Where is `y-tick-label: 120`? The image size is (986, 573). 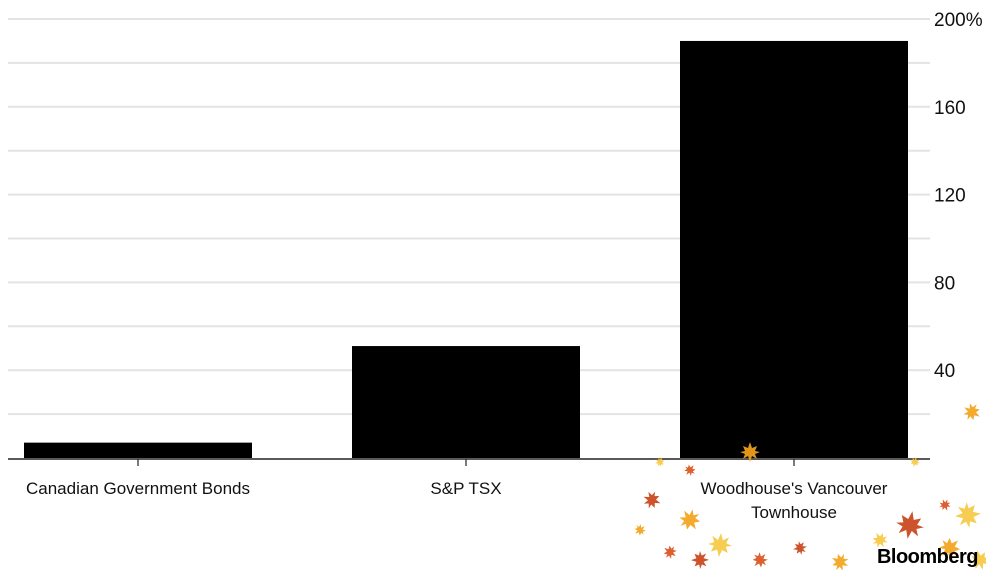
y-tick-label: 120 is located at coordinates (950, 196).